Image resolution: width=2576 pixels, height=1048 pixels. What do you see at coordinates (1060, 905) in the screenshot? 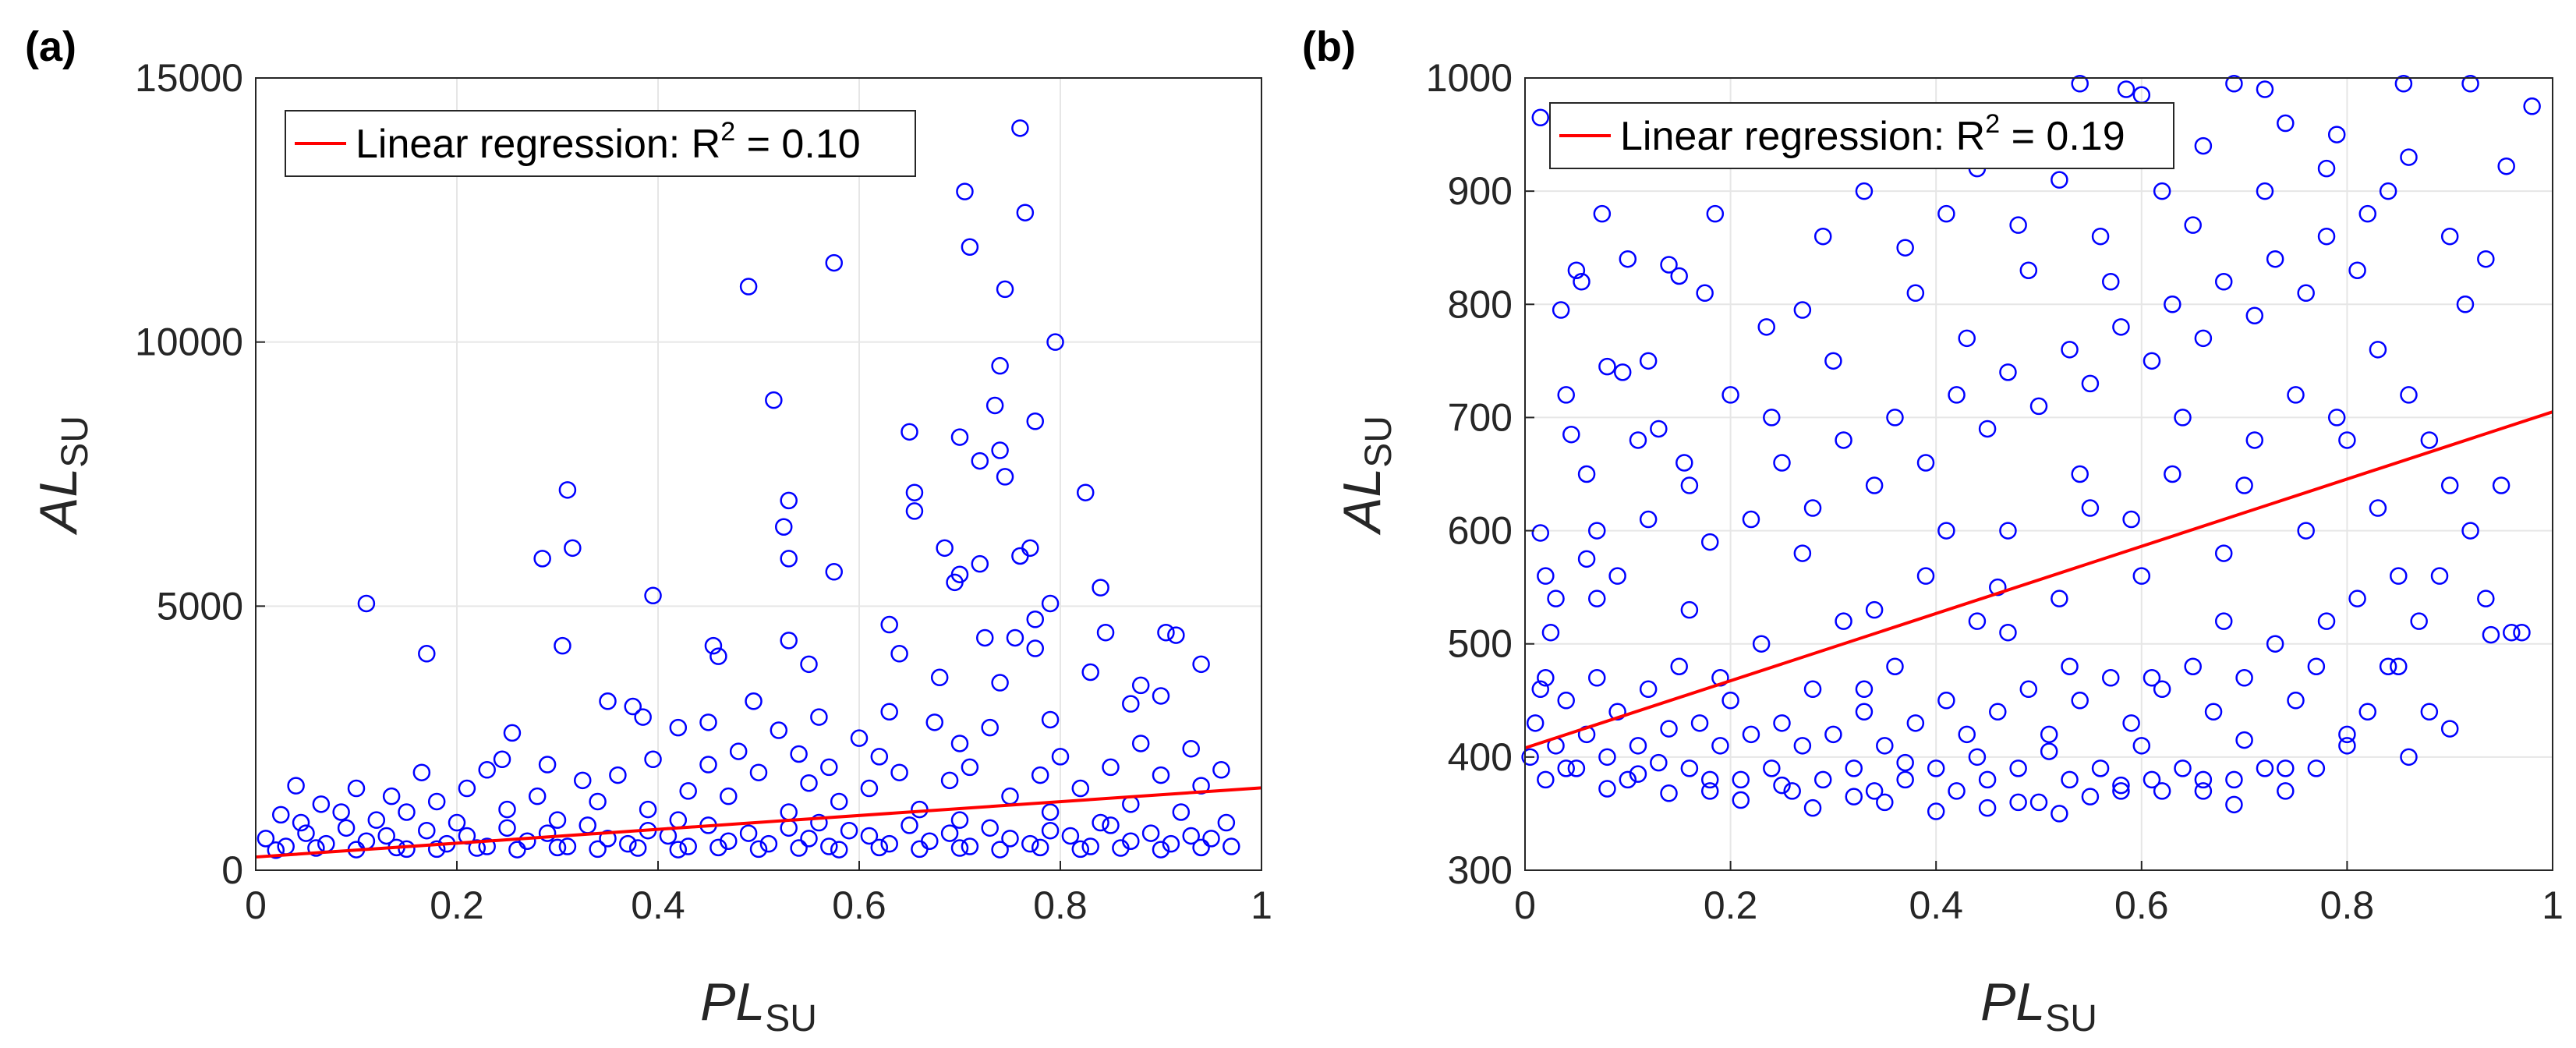
I see `panel-a-xtick-label: 0.8` at bounding box center [1060, 905].